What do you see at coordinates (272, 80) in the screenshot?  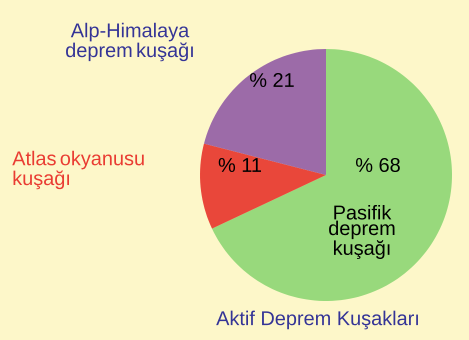 I see `data-label: % 21` at bounding box center [272, 80].